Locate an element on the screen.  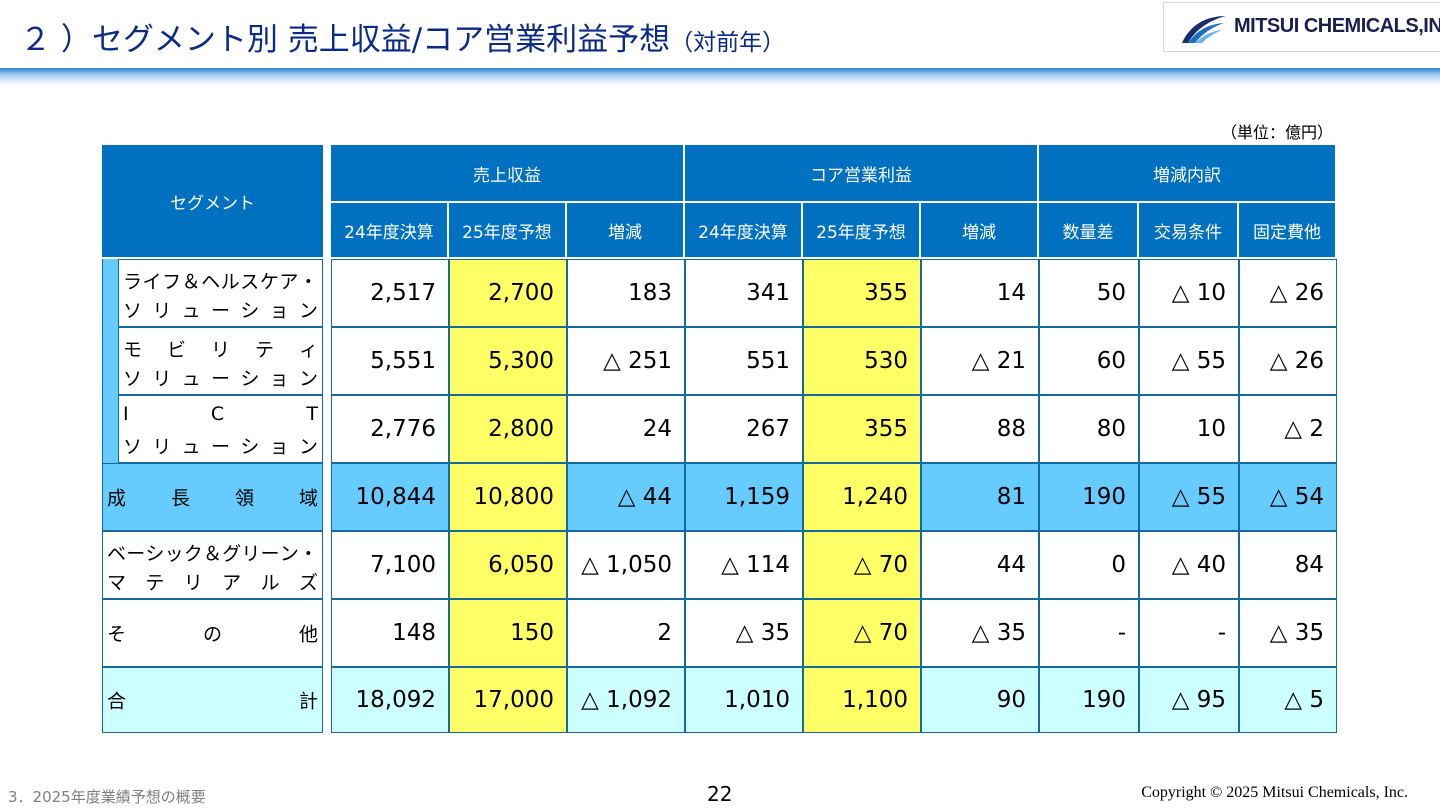
segment-label: ライフ＆ヘルスケア・ソリューション is located at coordinates (220, 293).